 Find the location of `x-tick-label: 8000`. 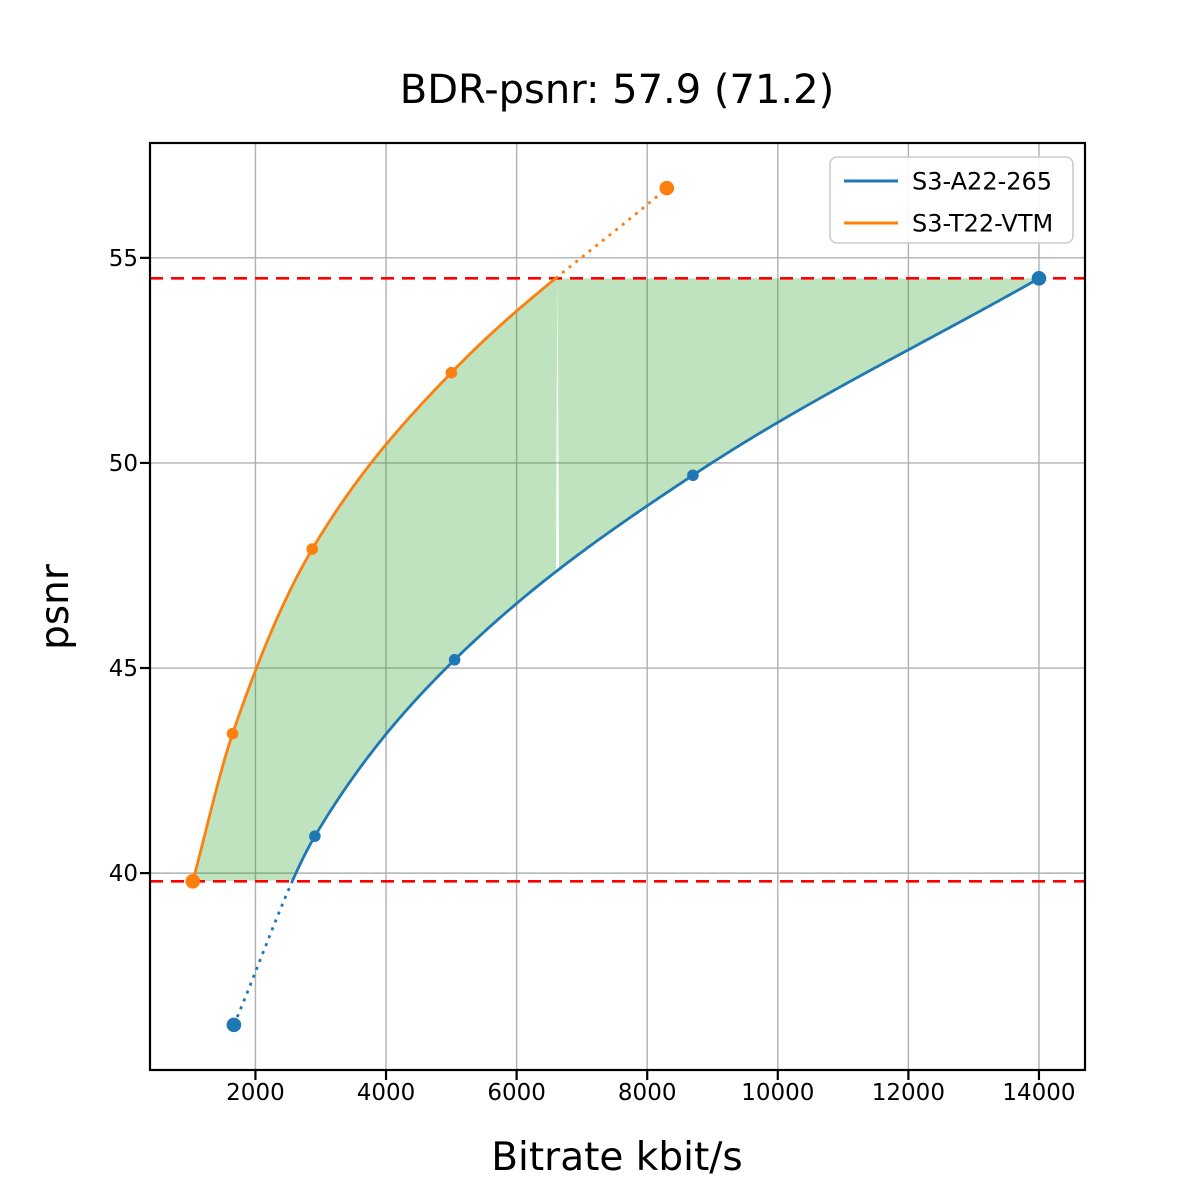

x-tick-label: 8000 is located at coordinates (647, 1093).